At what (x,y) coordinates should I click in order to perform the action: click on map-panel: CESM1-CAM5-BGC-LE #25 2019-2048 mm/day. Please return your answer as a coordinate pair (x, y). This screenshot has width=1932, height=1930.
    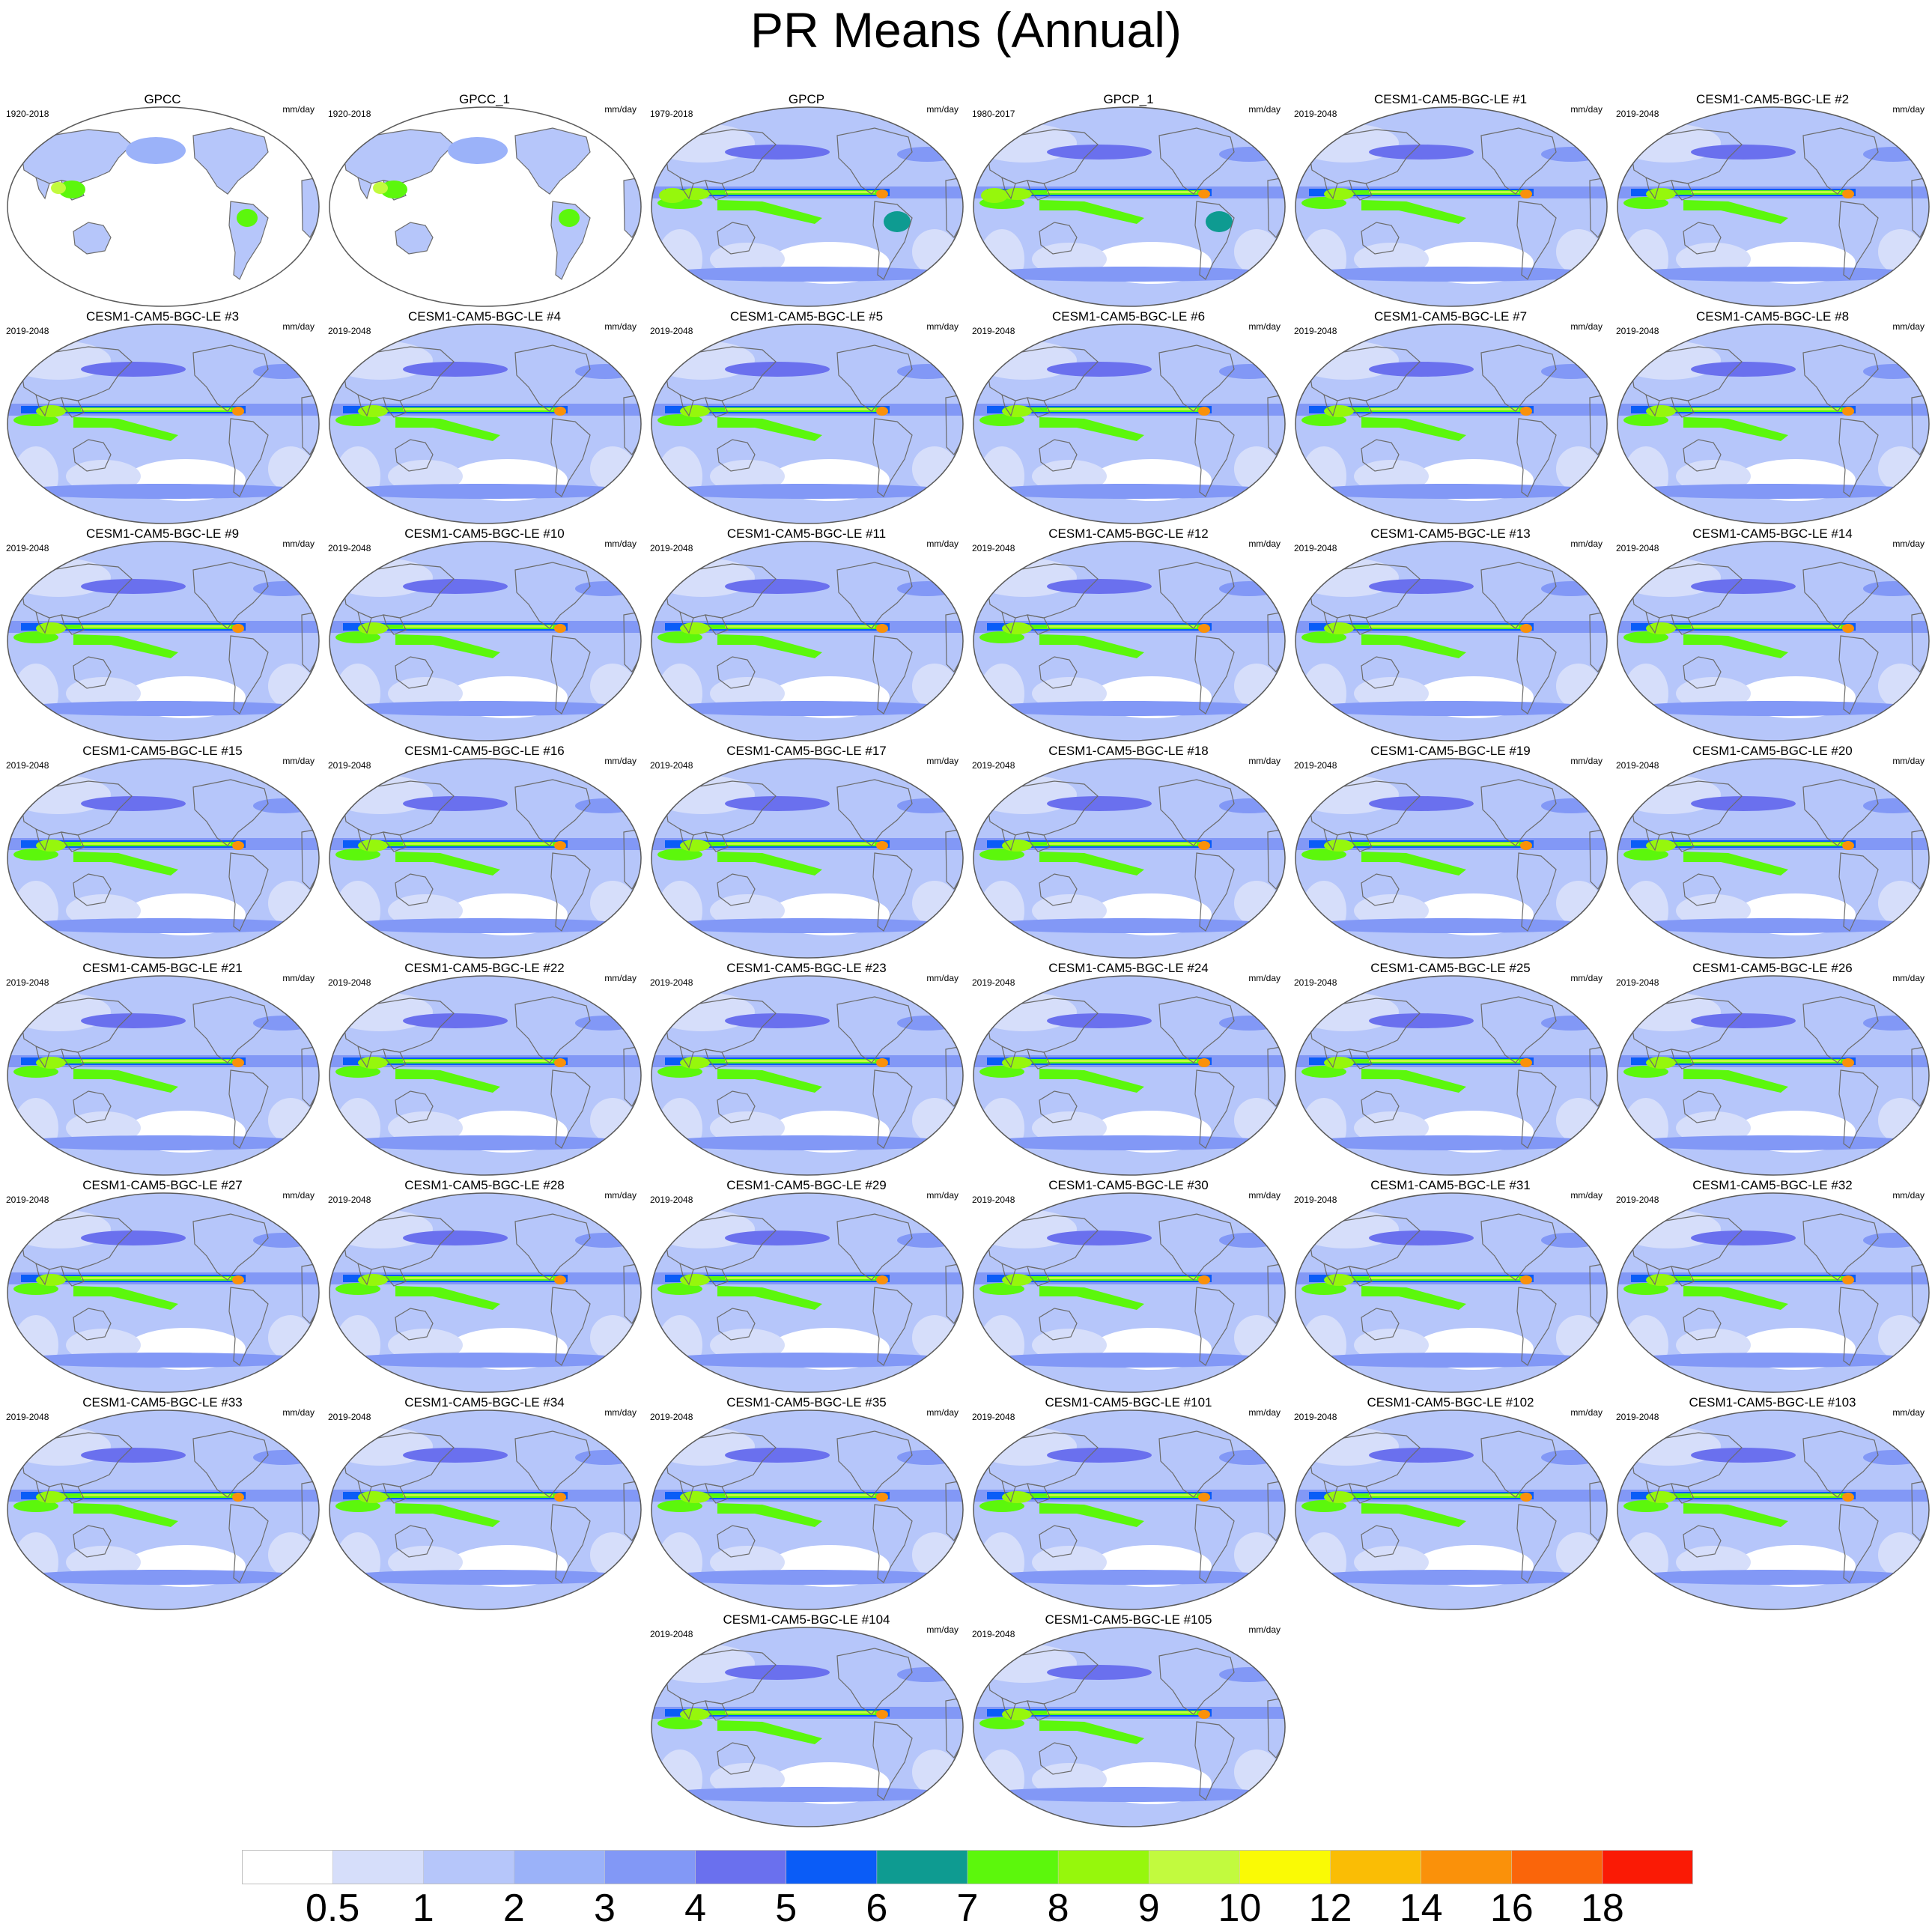
    Looking at the image, I should click on (1450, 1069).